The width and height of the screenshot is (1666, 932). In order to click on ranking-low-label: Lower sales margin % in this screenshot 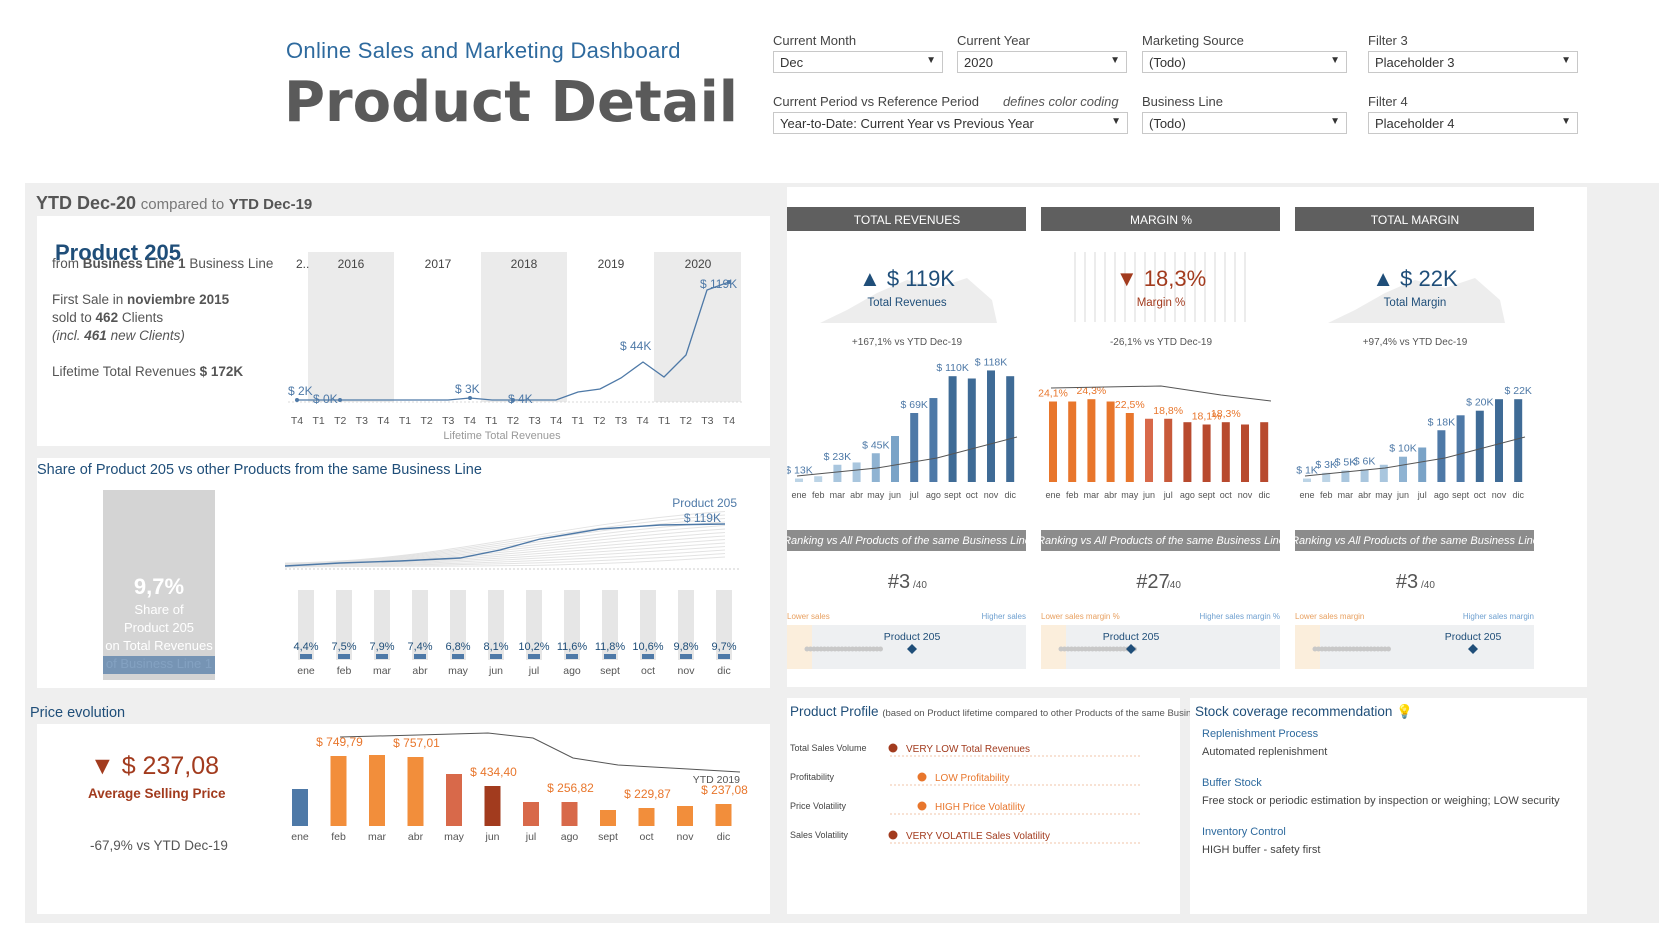, I will do `click(1080, 616)`.